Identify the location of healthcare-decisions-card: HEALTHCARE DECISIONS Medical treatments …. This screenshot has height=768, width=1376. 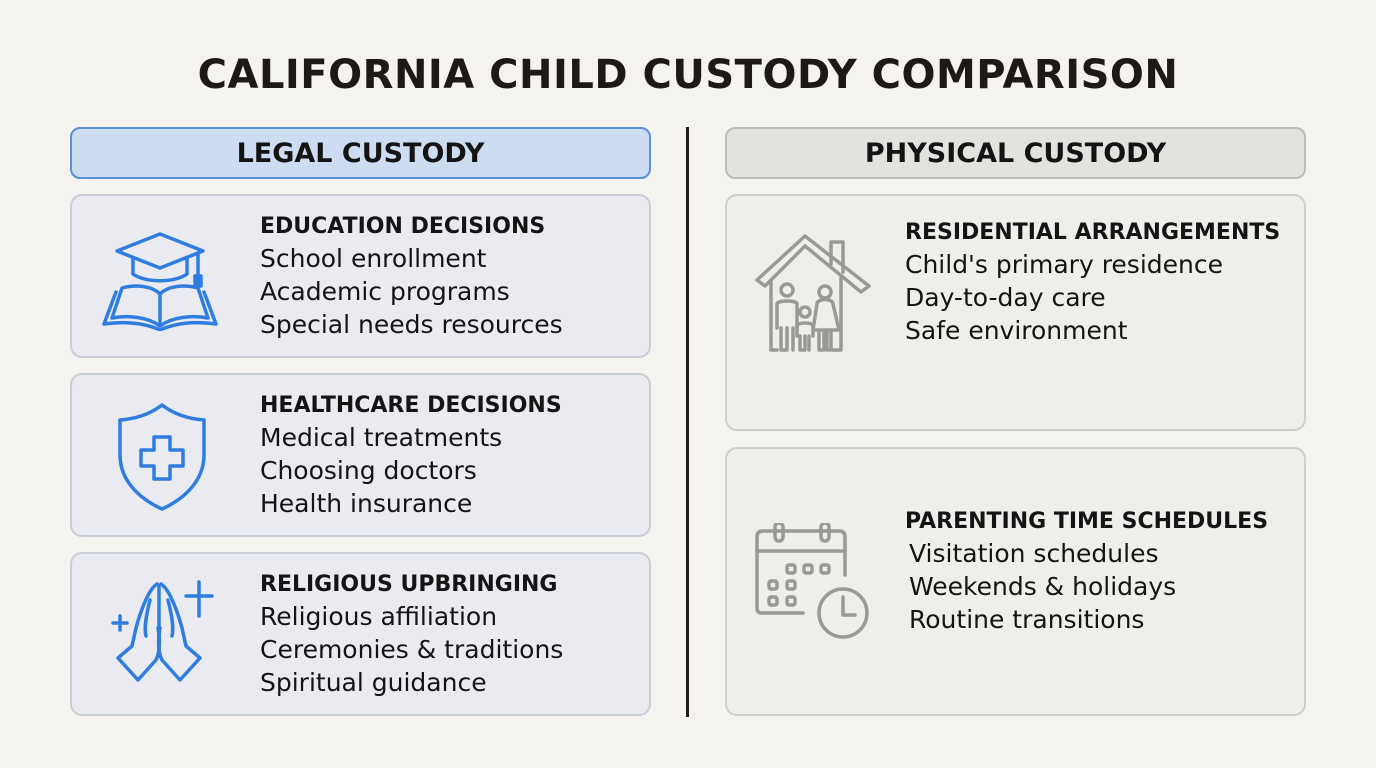
(360, 455).